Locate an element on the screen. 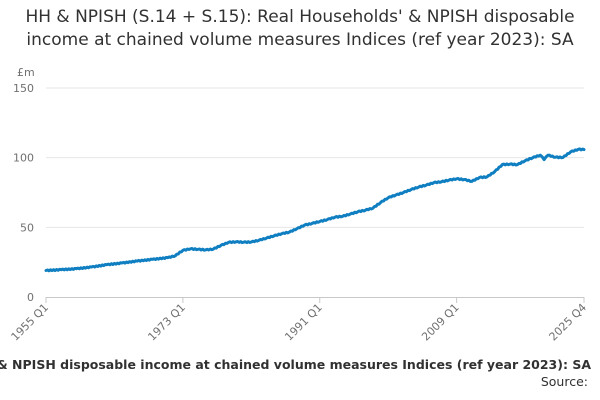 The width and height of the screenshot is (600, 400). x-tick-label: 1955 Q1 is located at coordinates (30, 322).